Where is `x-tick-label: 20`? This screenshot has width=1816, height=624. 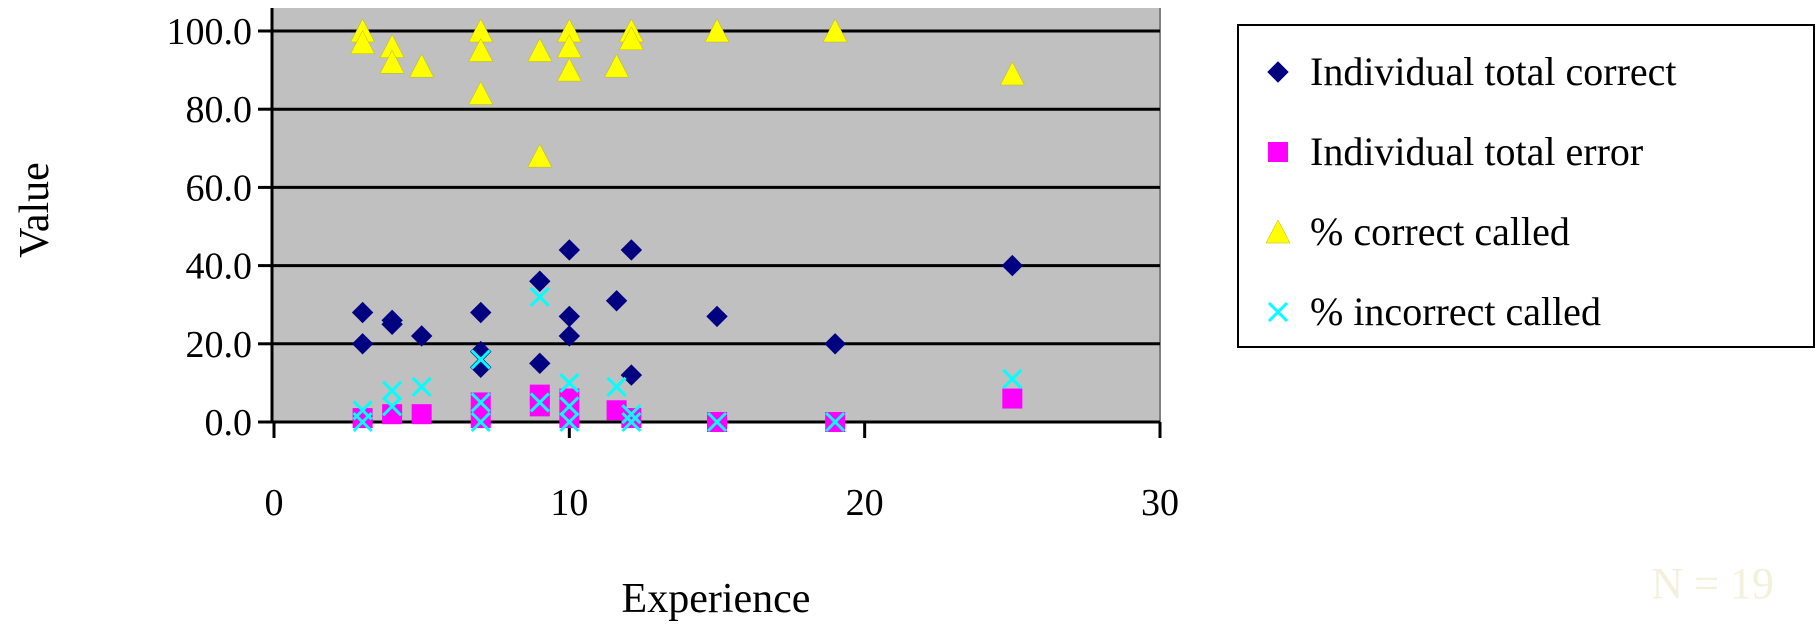 x-tick-label: 20 is located at coordinates (865, 503).